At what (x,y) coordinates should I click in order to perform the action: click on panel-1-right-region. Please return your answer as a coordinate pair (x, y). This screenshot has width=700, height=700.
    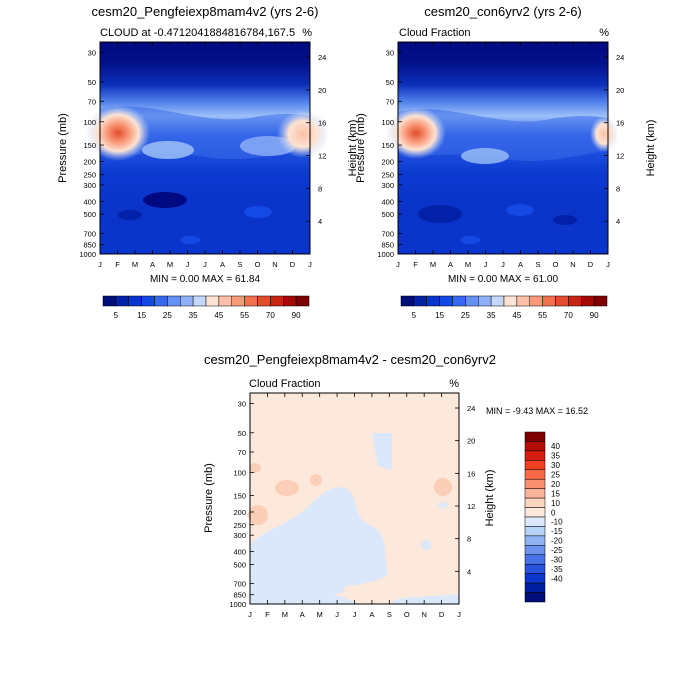
    Looking at the image, I should click on (303, 134).